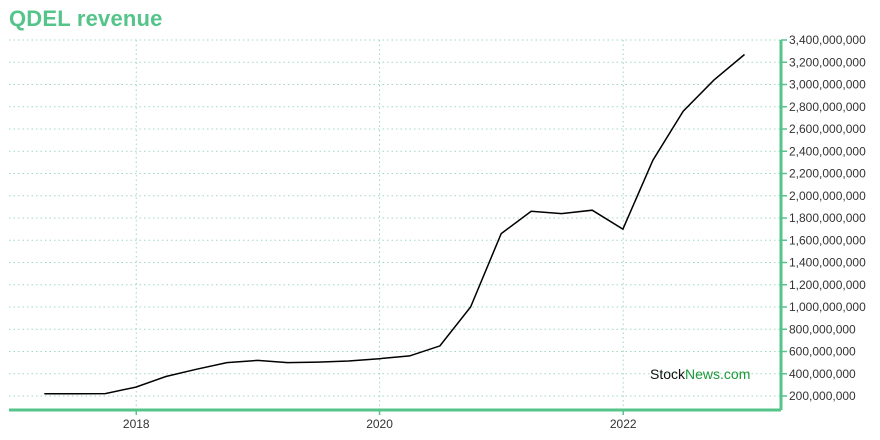  What do you see at coordinates (827, 196) in the screenshot?
I see `y-tick-label-9: 2,000,000,000` at bounding box center [827, 196].